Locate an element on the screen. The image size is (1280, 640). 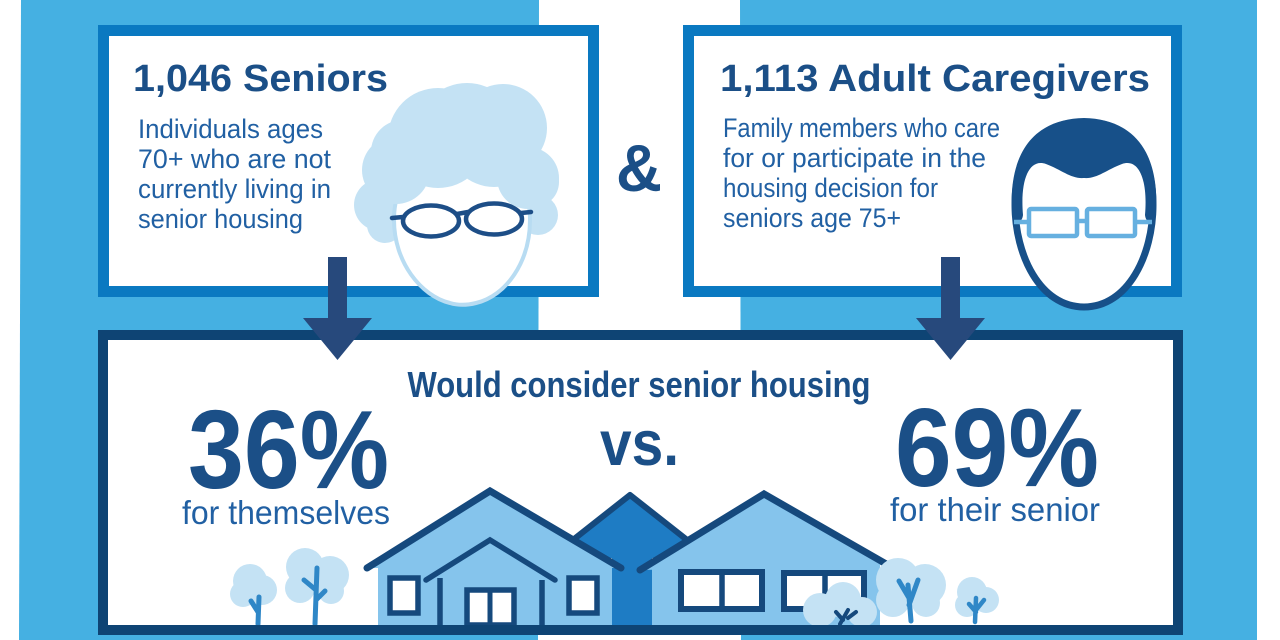
svg-text: seniors age 75+ is located at coordinates (812, 218).